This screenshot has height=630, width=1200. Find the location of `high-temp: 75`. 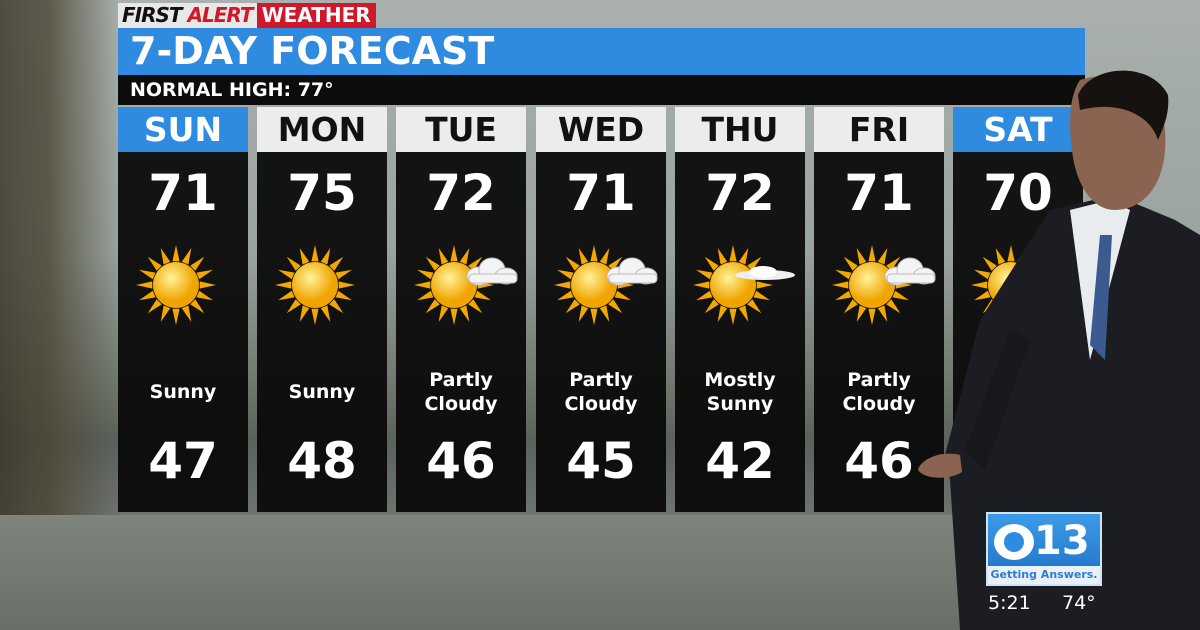

high-temp: 75 is located at coordinates (322, 193).